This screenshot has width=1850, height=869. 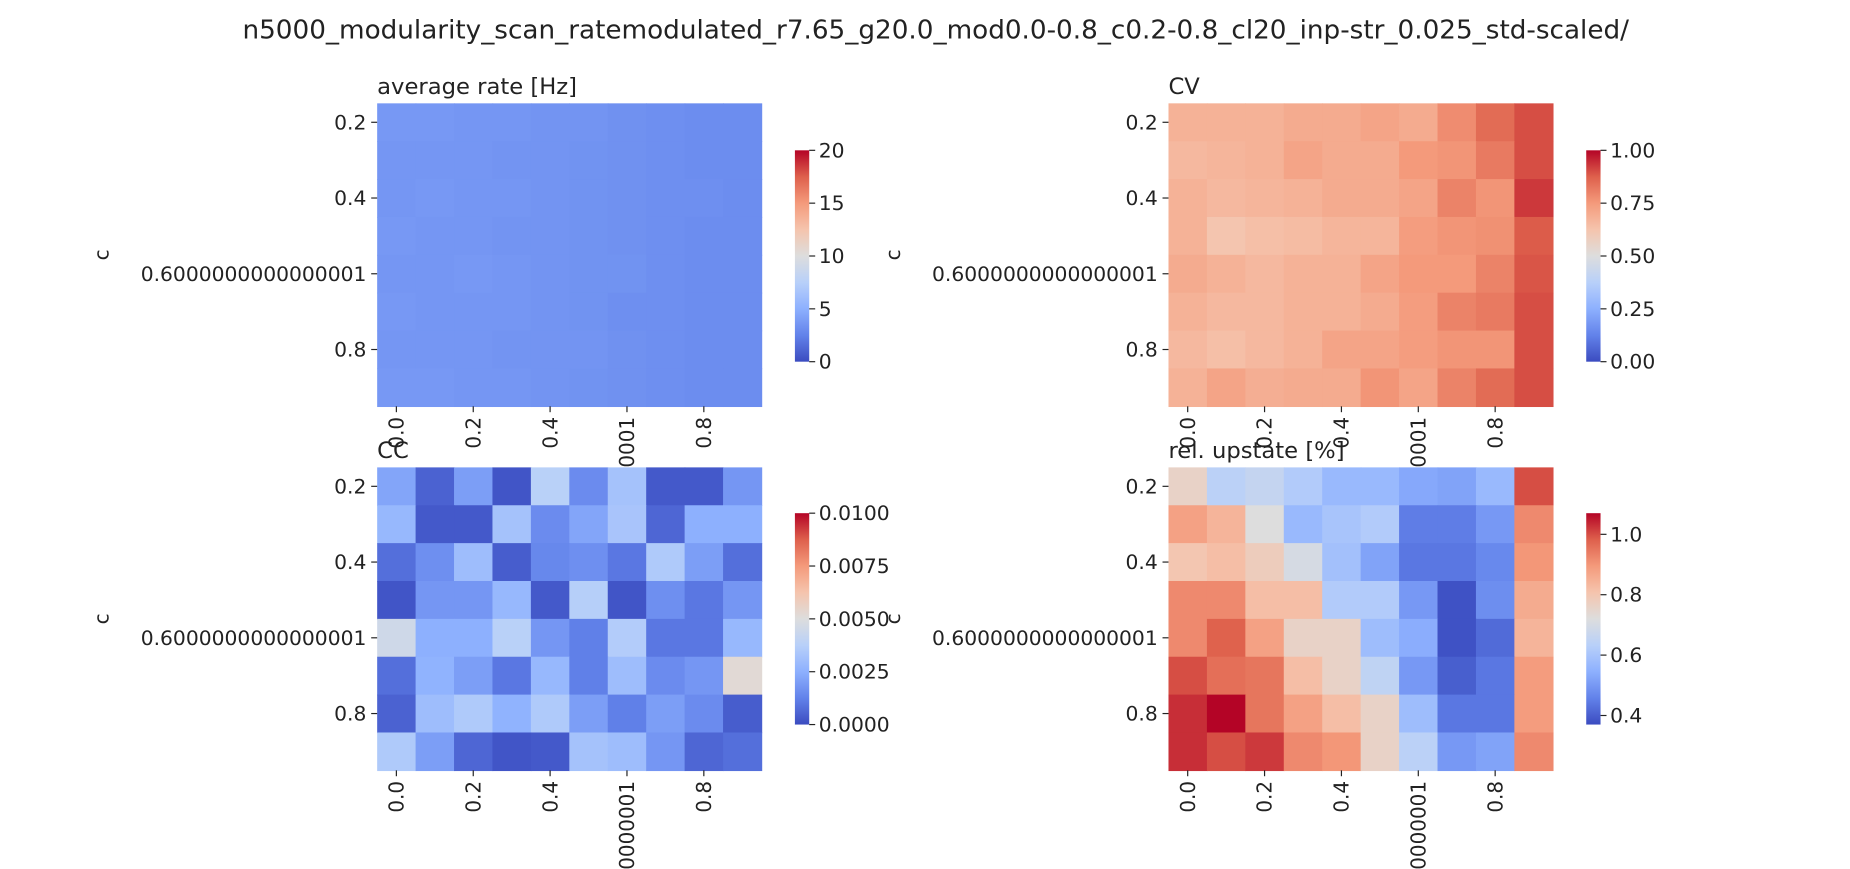 I want to click on panel-title: CV, so click(x=1184, y=87).